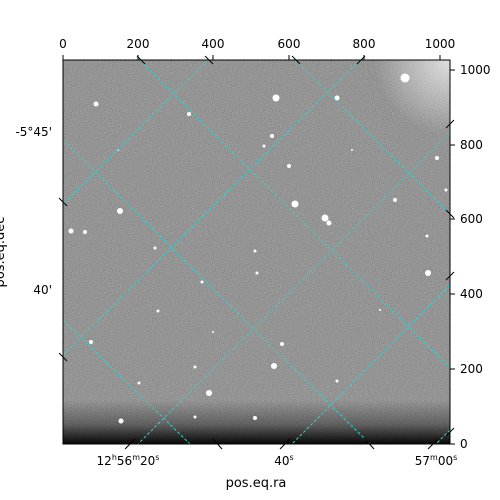 The height and width of the screenshot is (500, 500). What do you see at coordinates (452, 257) in the screenshot?
I see `right-axis` at bounding box center [452, 257].